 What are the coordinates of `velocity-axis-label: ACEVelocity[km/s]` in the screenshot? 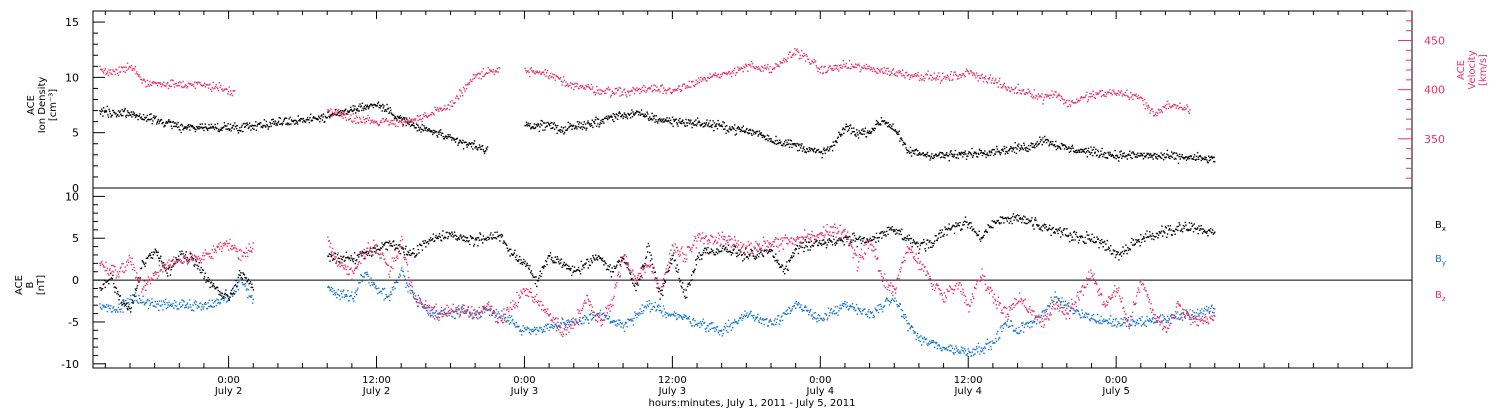 It's located at (1472, 69).